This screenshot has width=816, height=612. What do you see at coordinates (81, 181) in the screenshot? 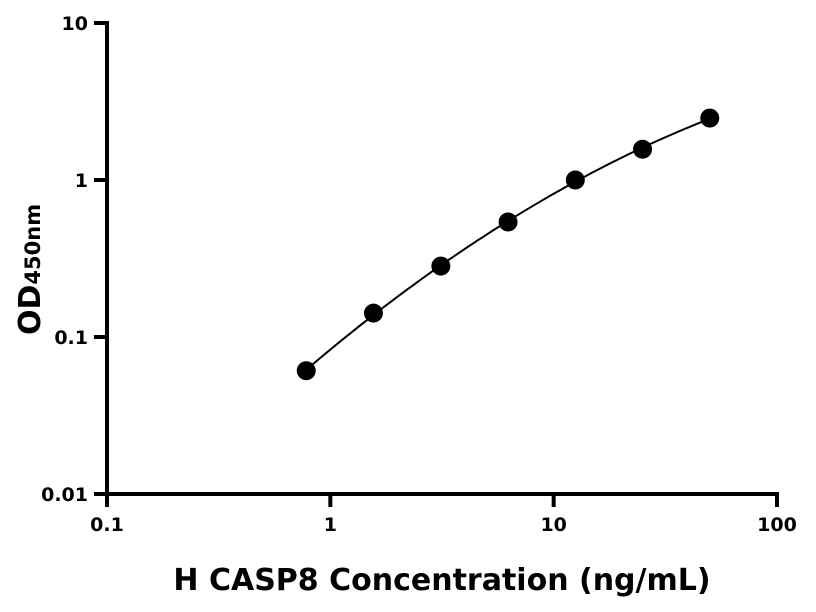
I see `y-tick-label: 1` at bounding box center [81, 181].